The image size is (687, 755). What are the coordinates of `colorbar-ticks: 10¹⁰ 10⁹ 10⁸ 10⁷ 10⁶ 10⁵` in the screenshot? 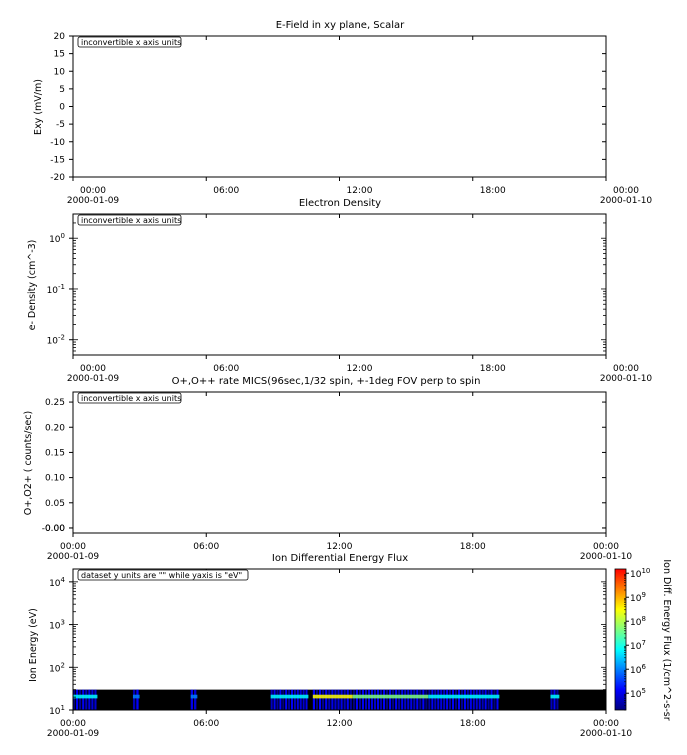 It's located at (637, 639).